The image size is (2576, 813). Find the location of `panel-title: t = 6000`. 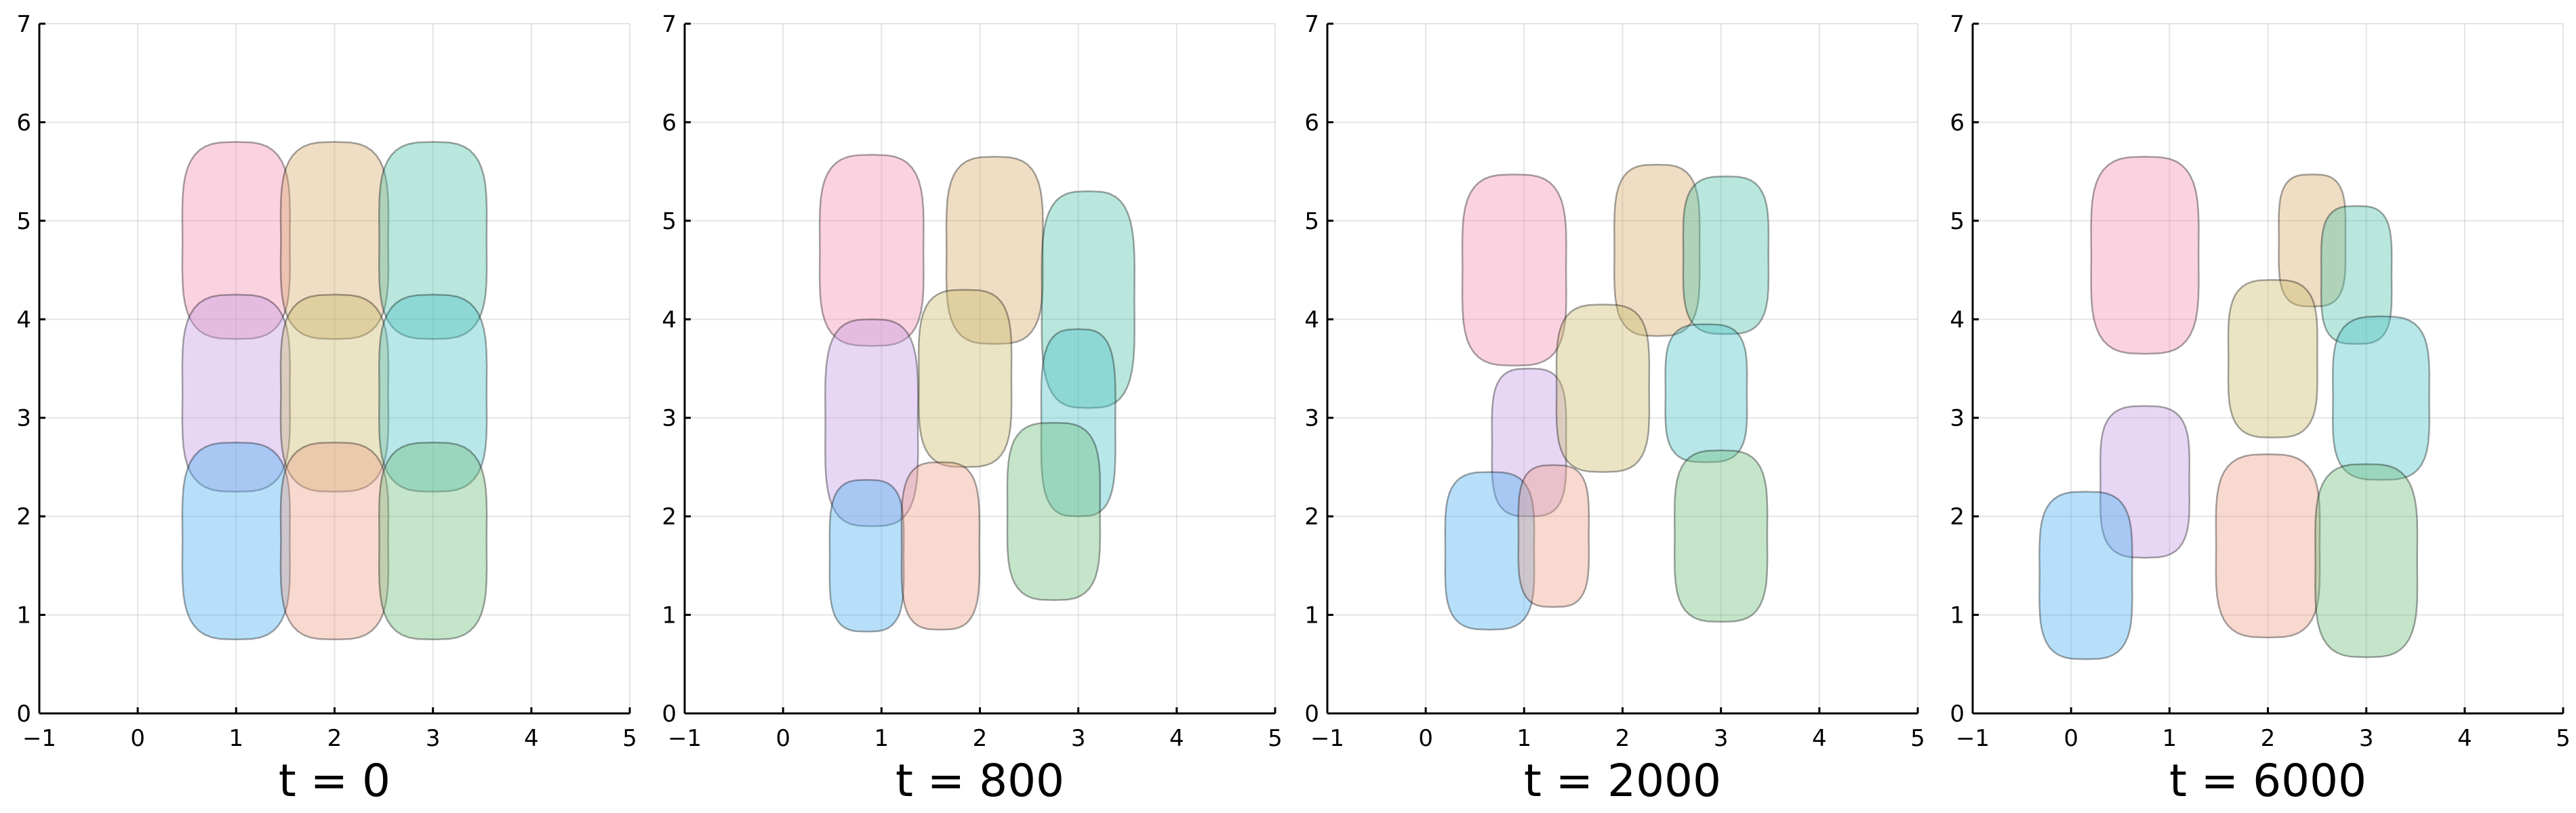

panel-title: t = 6000 is located at coordinates (2268, 781).